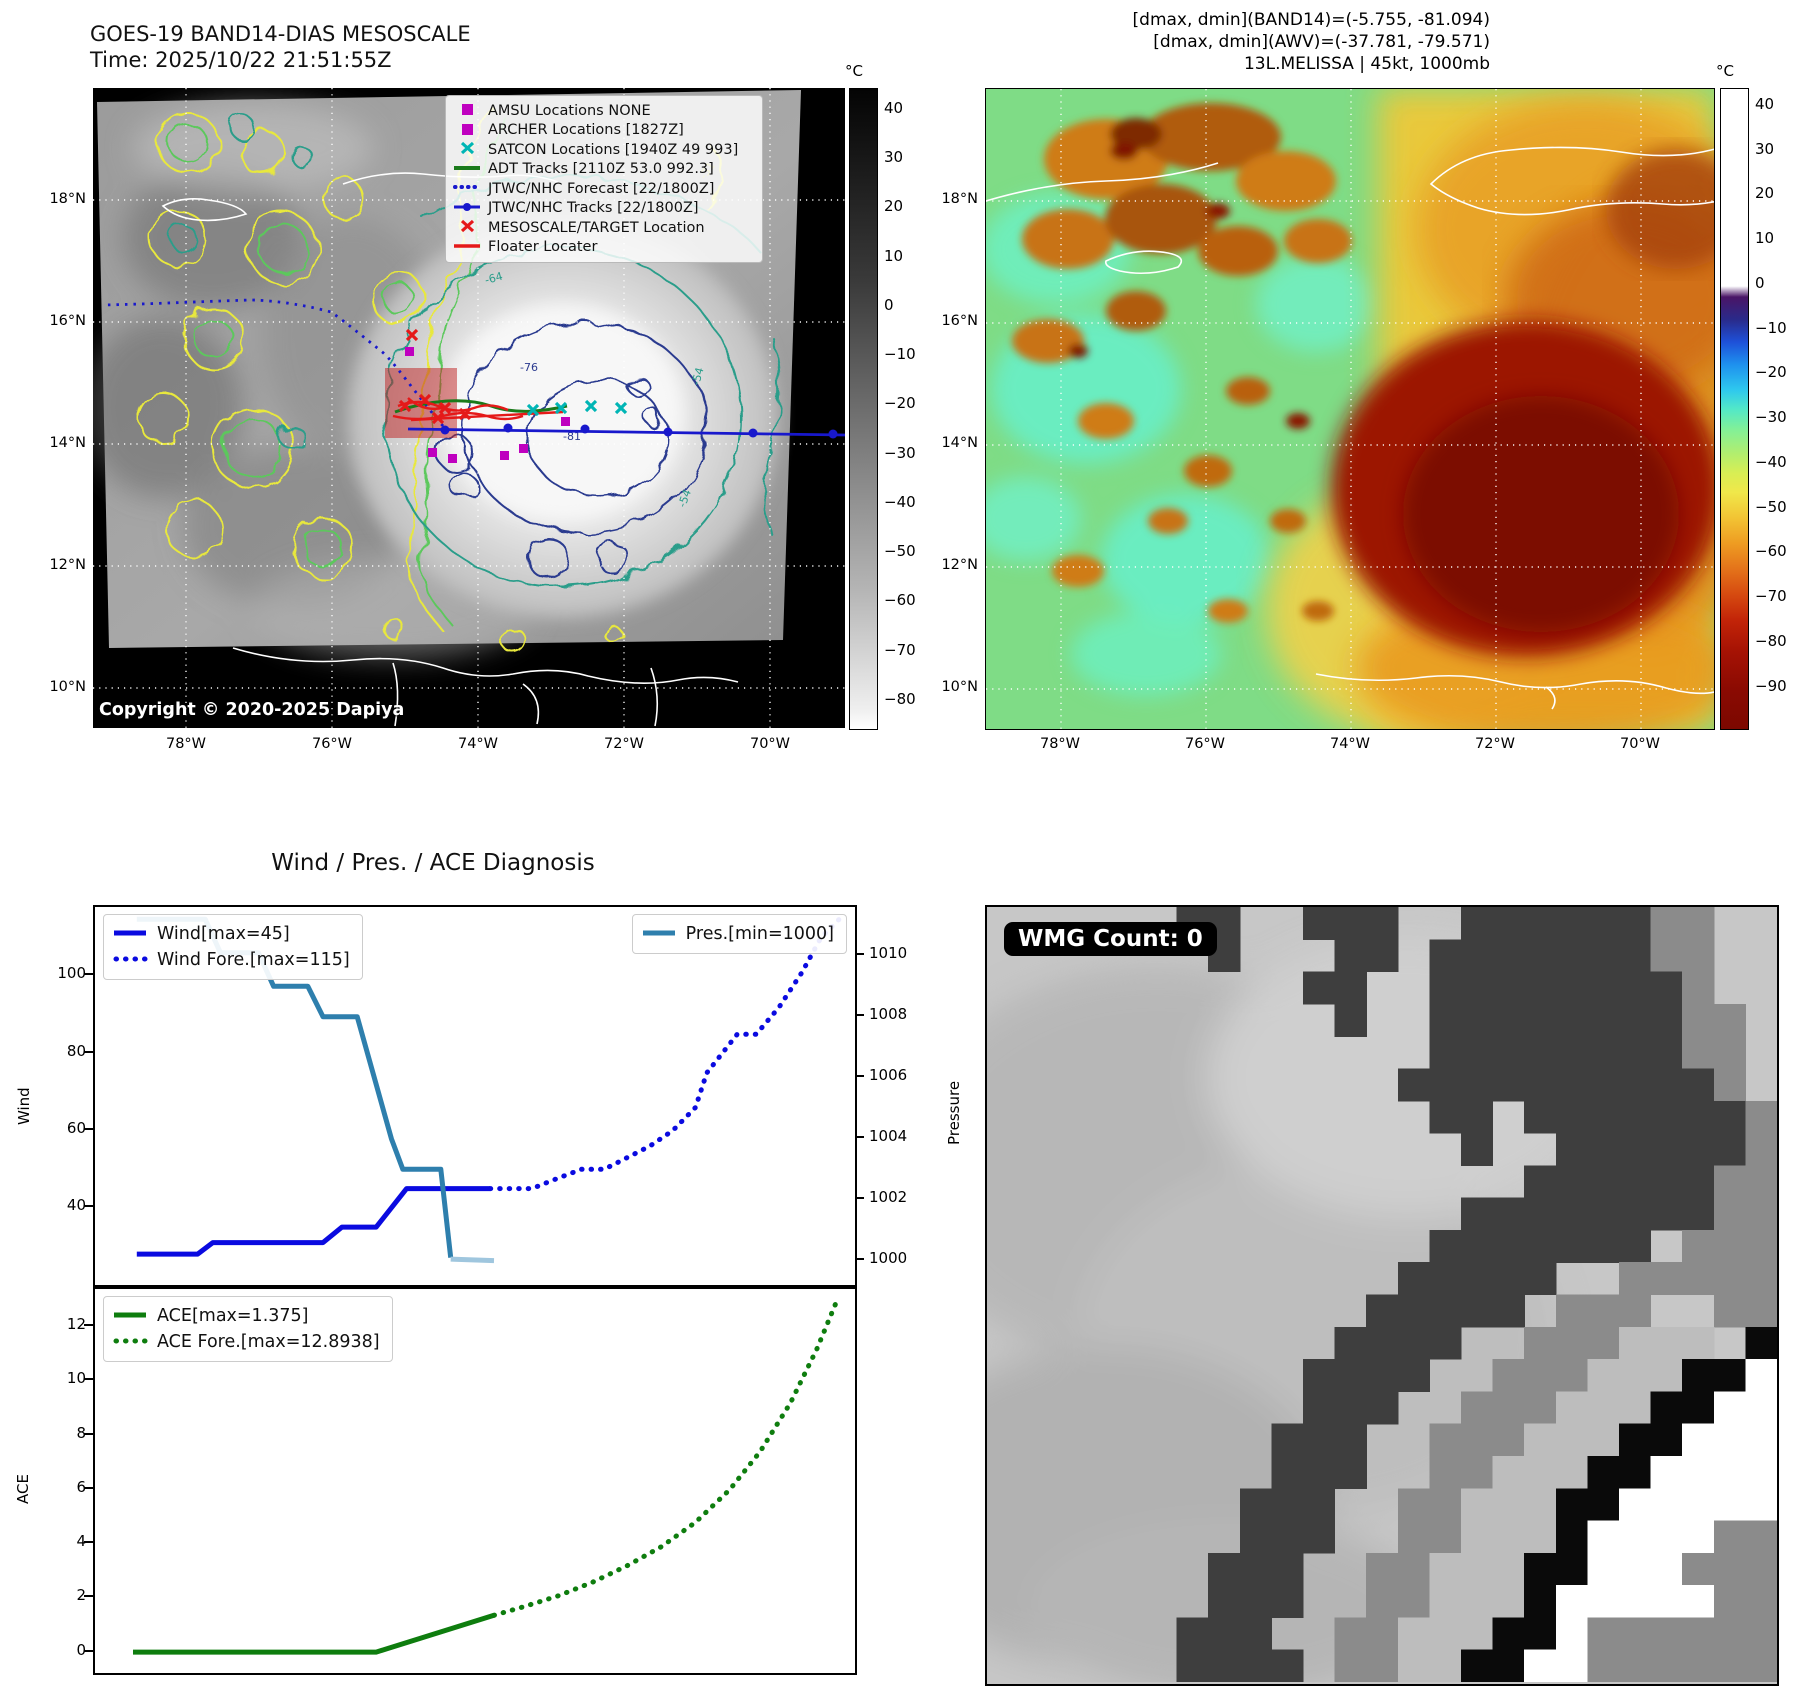 This screenshot has width=1797, height=1690. I want to click on pressure-ytick: 1010, so click(888, 953).